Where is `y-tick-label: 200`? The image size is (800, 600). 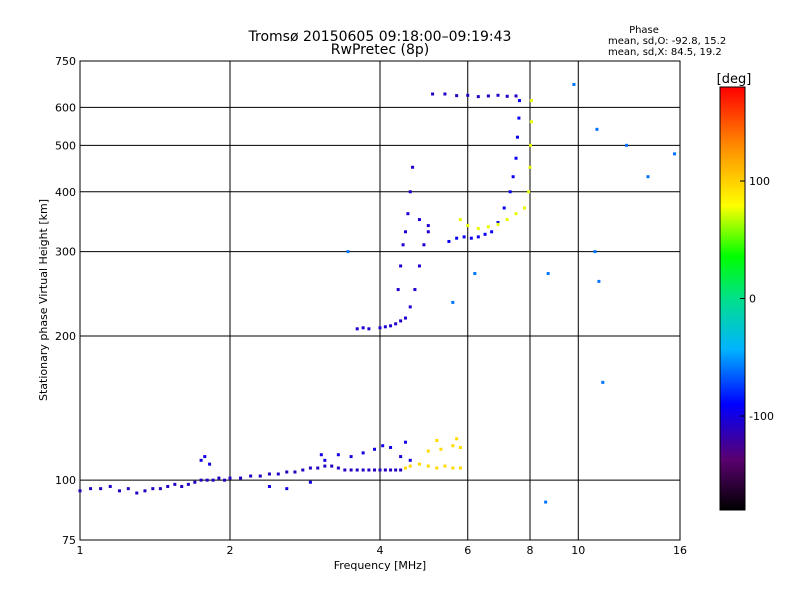
y-tick-label: 200 is located at coordinates (65, 336).